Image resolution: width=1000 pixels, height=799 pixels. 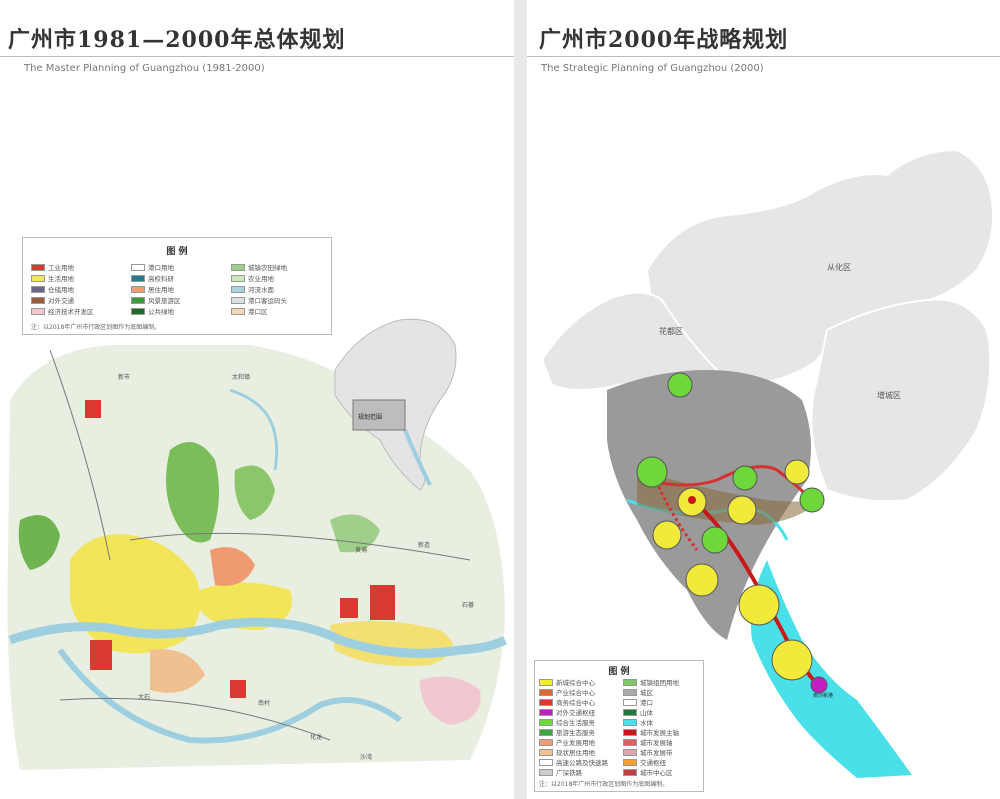 I want to click on right-legend-item: 山体, so click(x=638, y=712).